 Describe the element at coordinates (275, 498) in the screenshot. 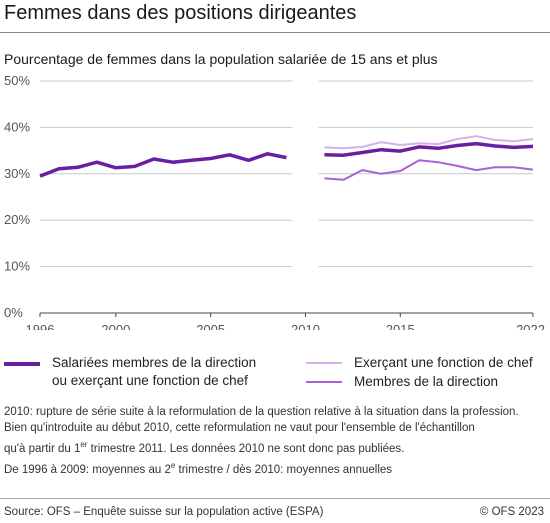

I see `footer-divider` at that location.